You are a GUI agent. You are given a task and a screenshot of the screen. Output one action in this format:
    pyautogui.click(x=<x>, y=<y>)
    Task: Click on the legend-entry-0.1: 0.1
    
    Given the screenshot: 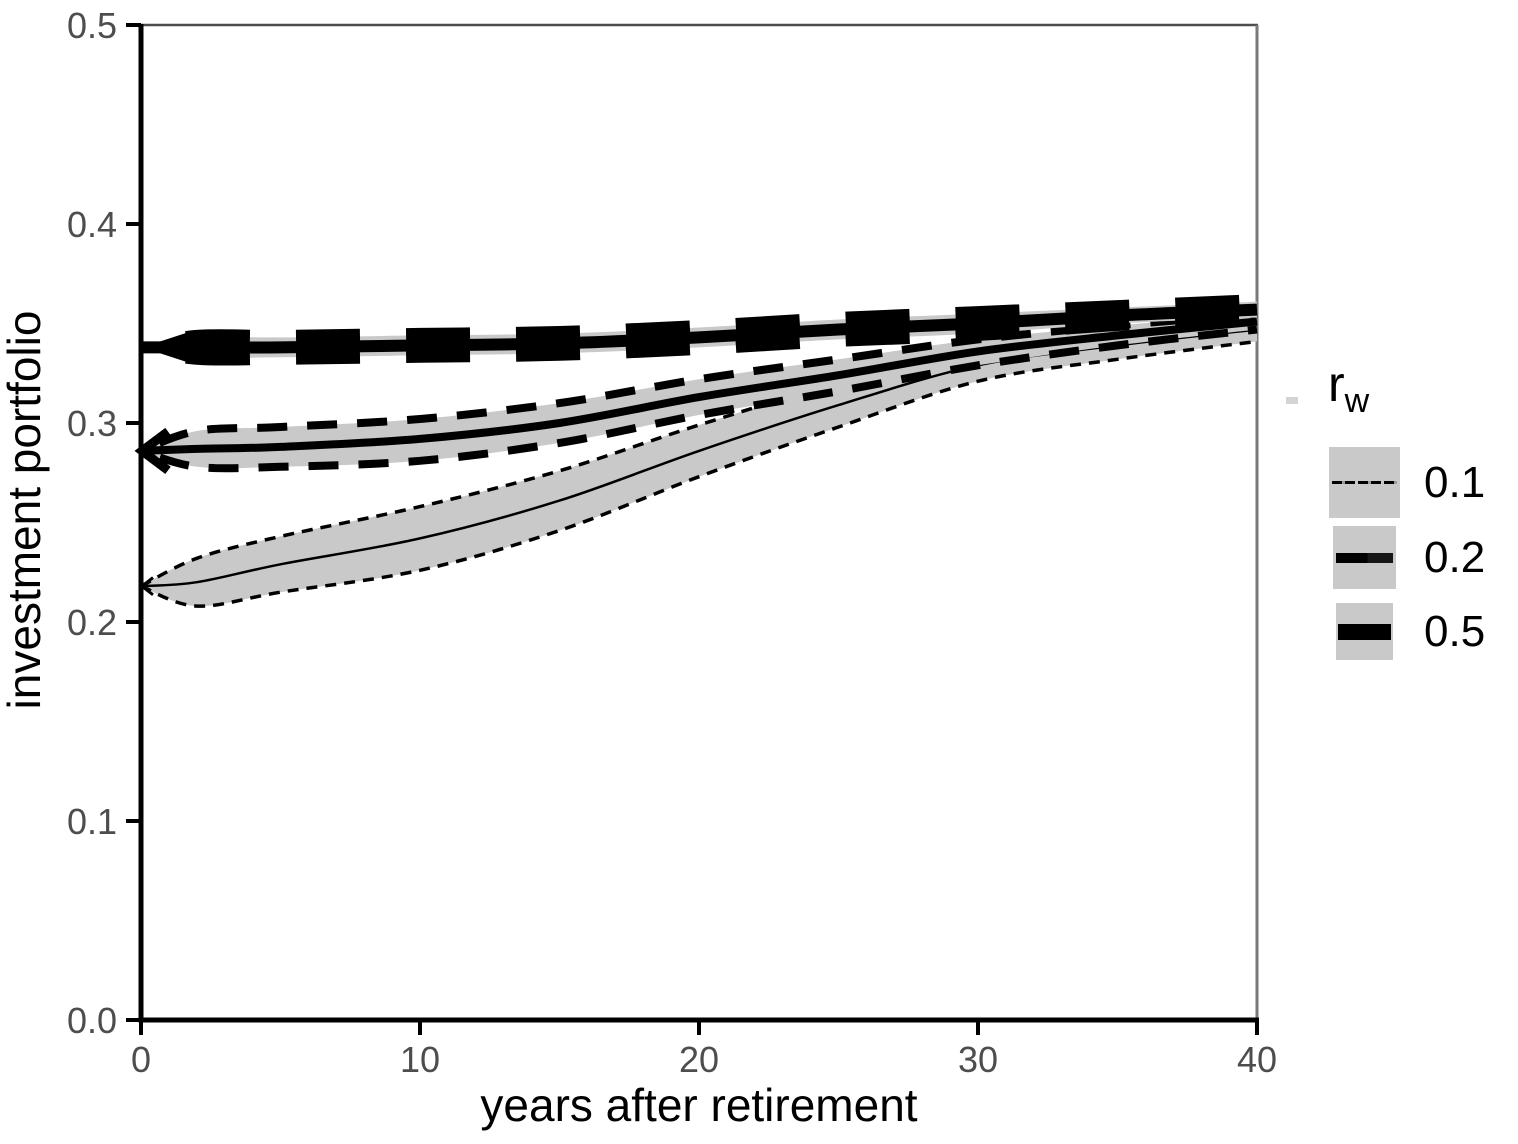 What is the action you would take?
    pyautogui.click(x=1407, y=482)
    